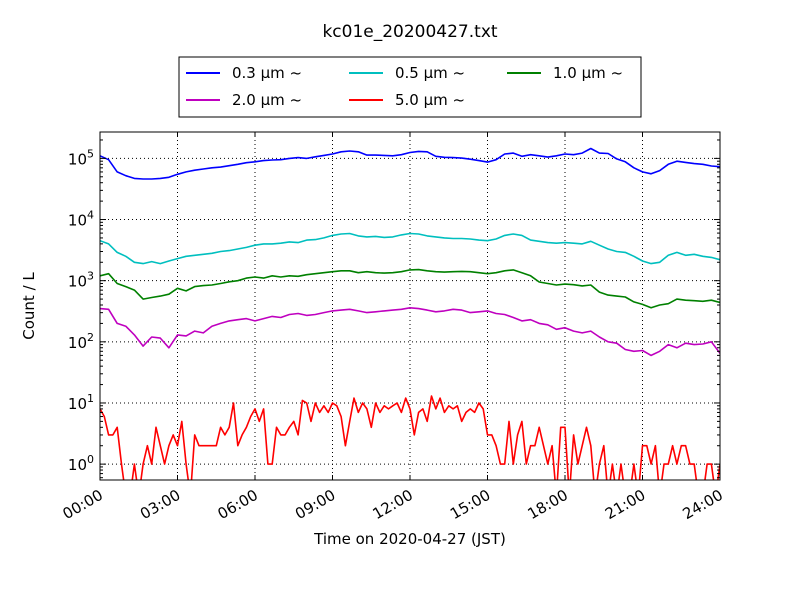 The width and height of the screenshot is (800, 600). What do you see at coordinates (81, 341) in the screenshot?
I see `y-tick-label: 10²` at bounding box center [81, 341].